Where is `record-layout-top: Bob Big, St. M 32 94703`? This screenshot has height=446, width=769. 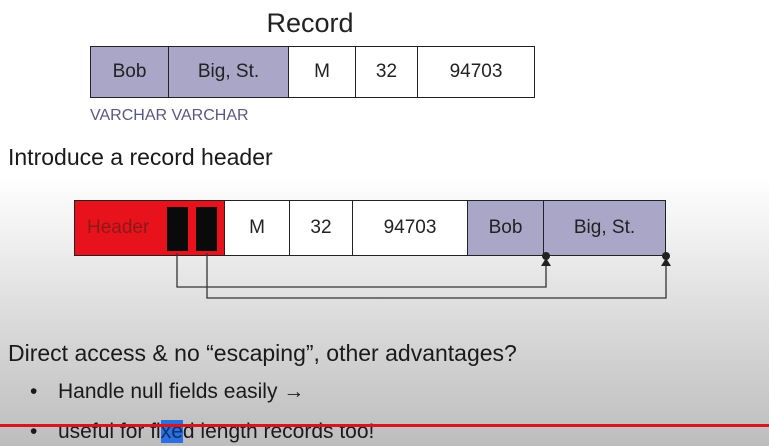
record-layout-top: Bob Big, St. M 32 94703 is located at coordinates (312, 72).